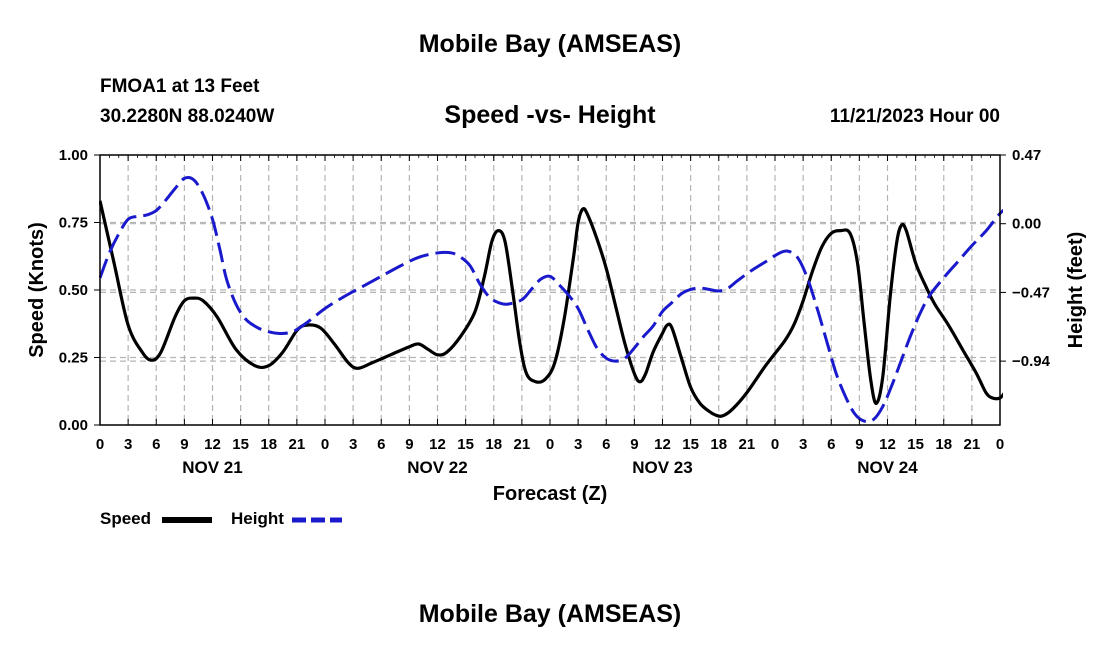  Describe the element at coordinates (662, 467) in the screenshot. I see `day-label: NOV 23` at that location.